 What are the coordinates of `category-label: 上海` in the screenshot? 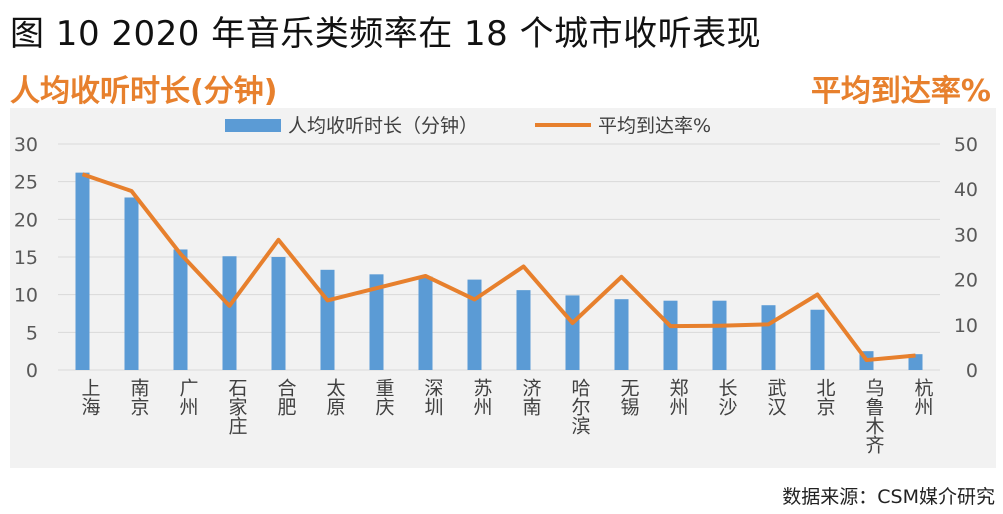 It's located at (90, 397).